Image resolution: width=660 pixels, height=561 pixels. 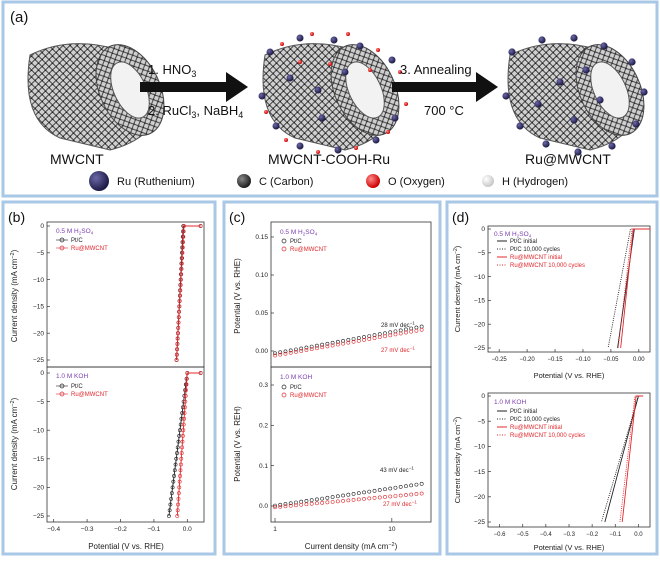 I want to click on c-top-legend-ru-marker, so click(x=284, y=249).